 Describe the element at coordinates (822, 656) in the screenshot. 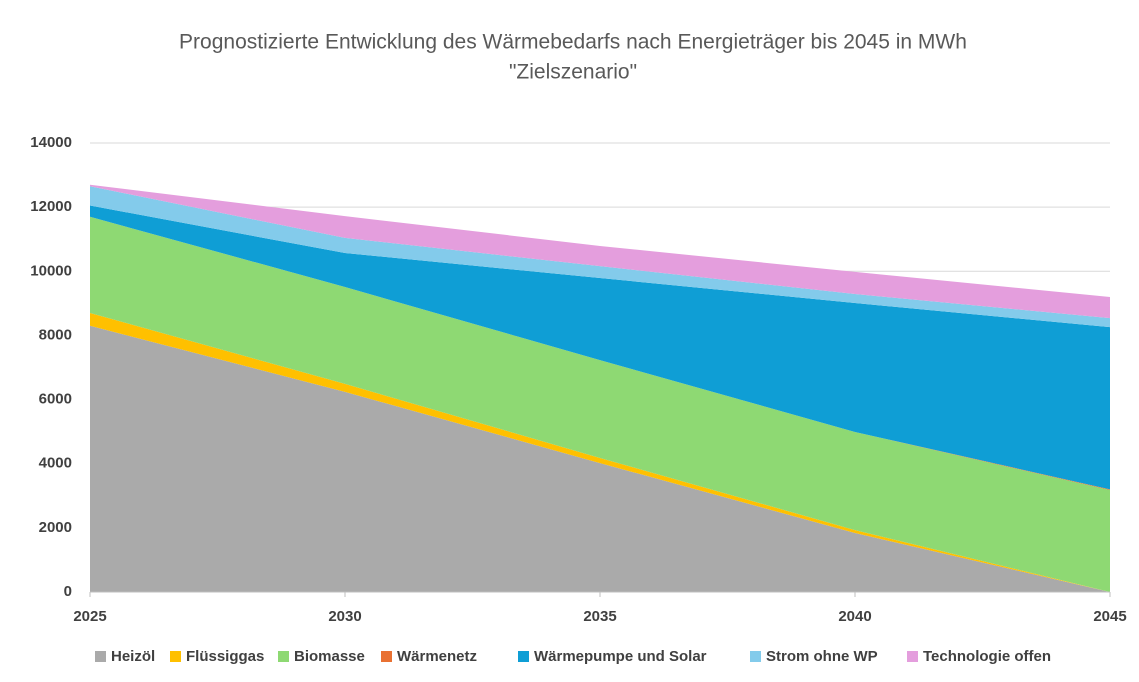

I see `legend-label: Strom ohne WP` at that location.